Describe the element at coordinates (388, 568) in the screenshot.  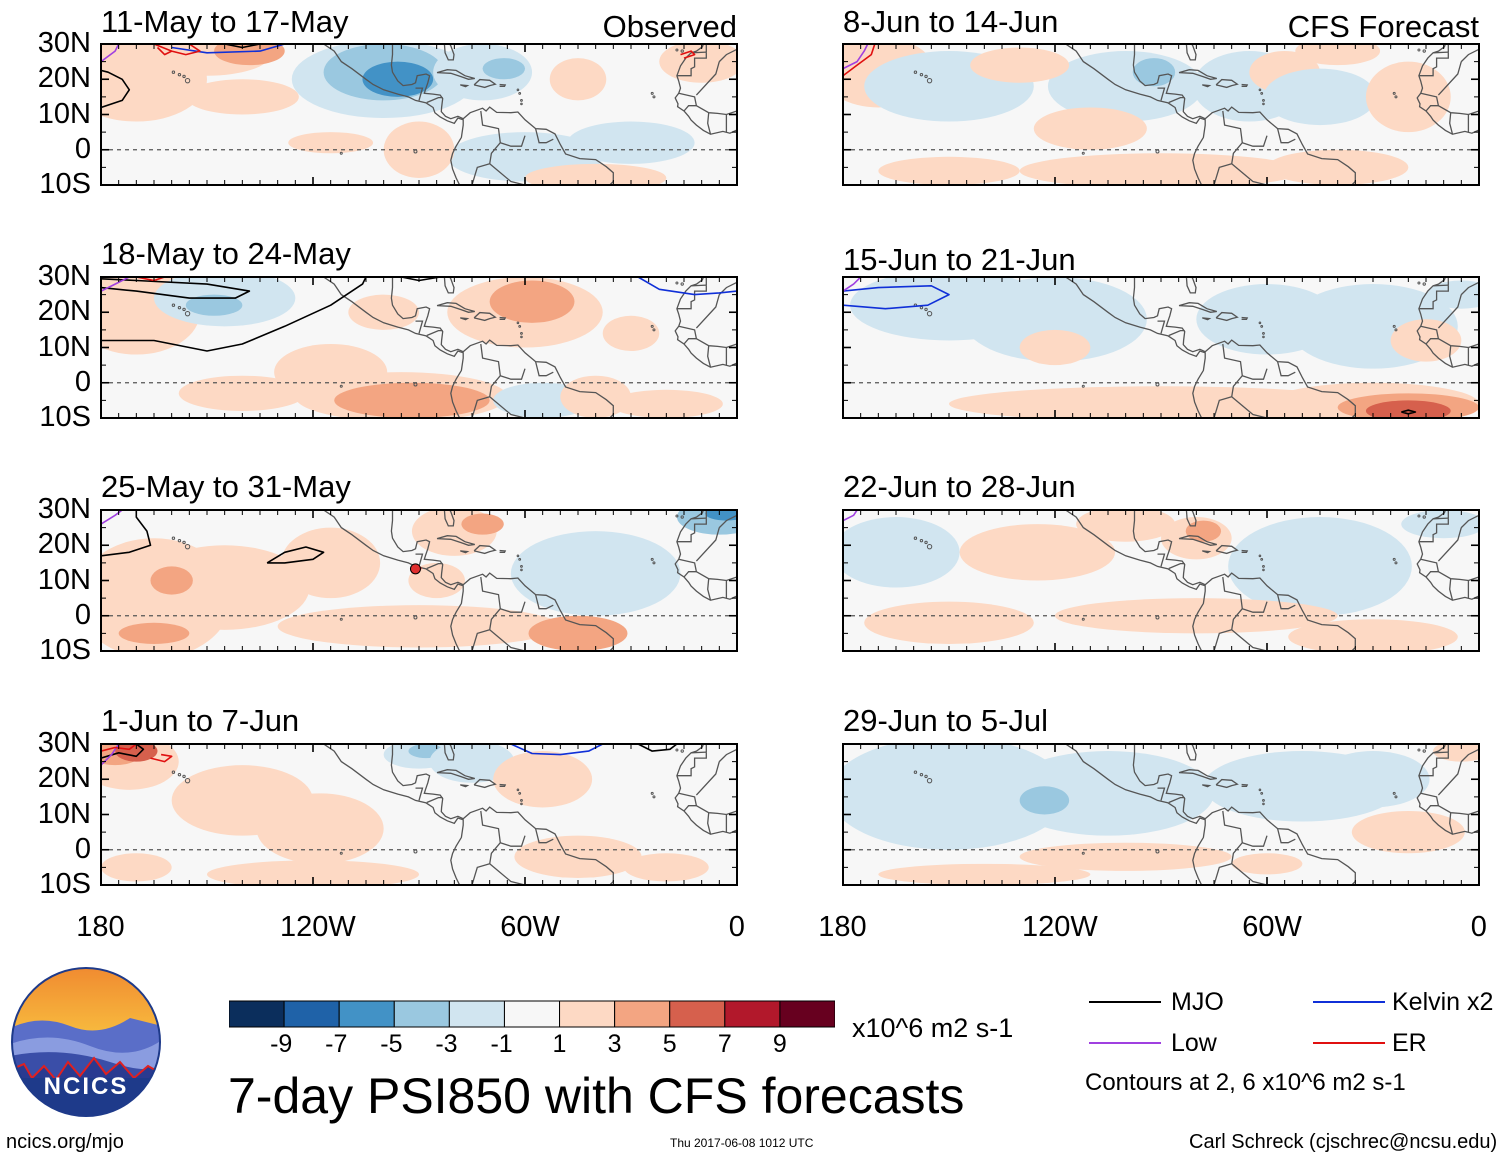
I see `map-panel-observed-3: 25-May to 31-May 30N 20N 10N 0 10S` at that location.